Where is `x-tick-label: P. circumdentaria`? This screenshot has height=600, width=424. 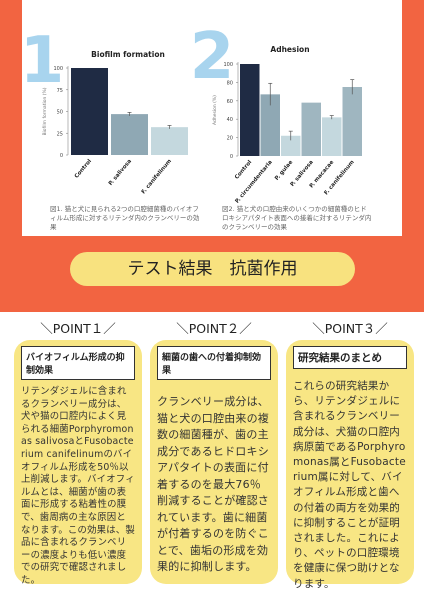 x-tick-label: P. circumdentaria is located at coordinates (254, 181).